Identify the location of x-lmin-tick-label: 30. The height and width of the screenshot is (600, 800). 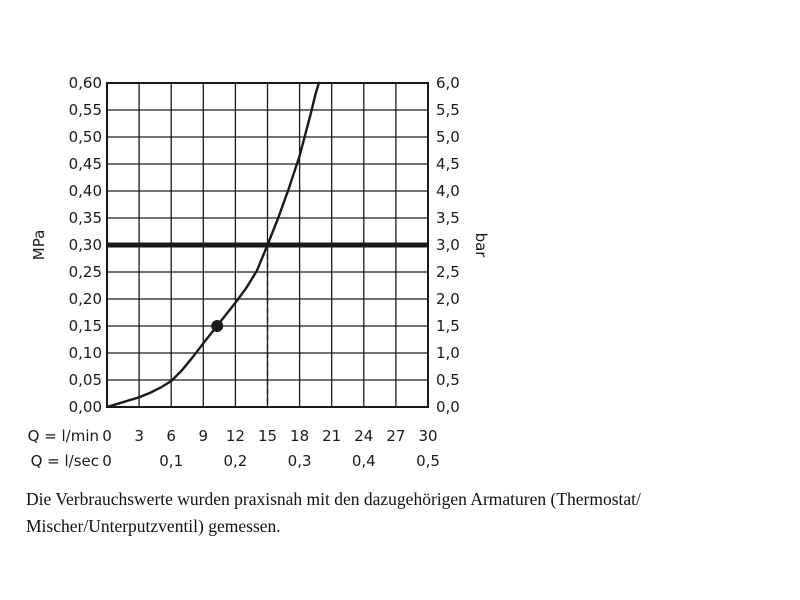
(427, 436).